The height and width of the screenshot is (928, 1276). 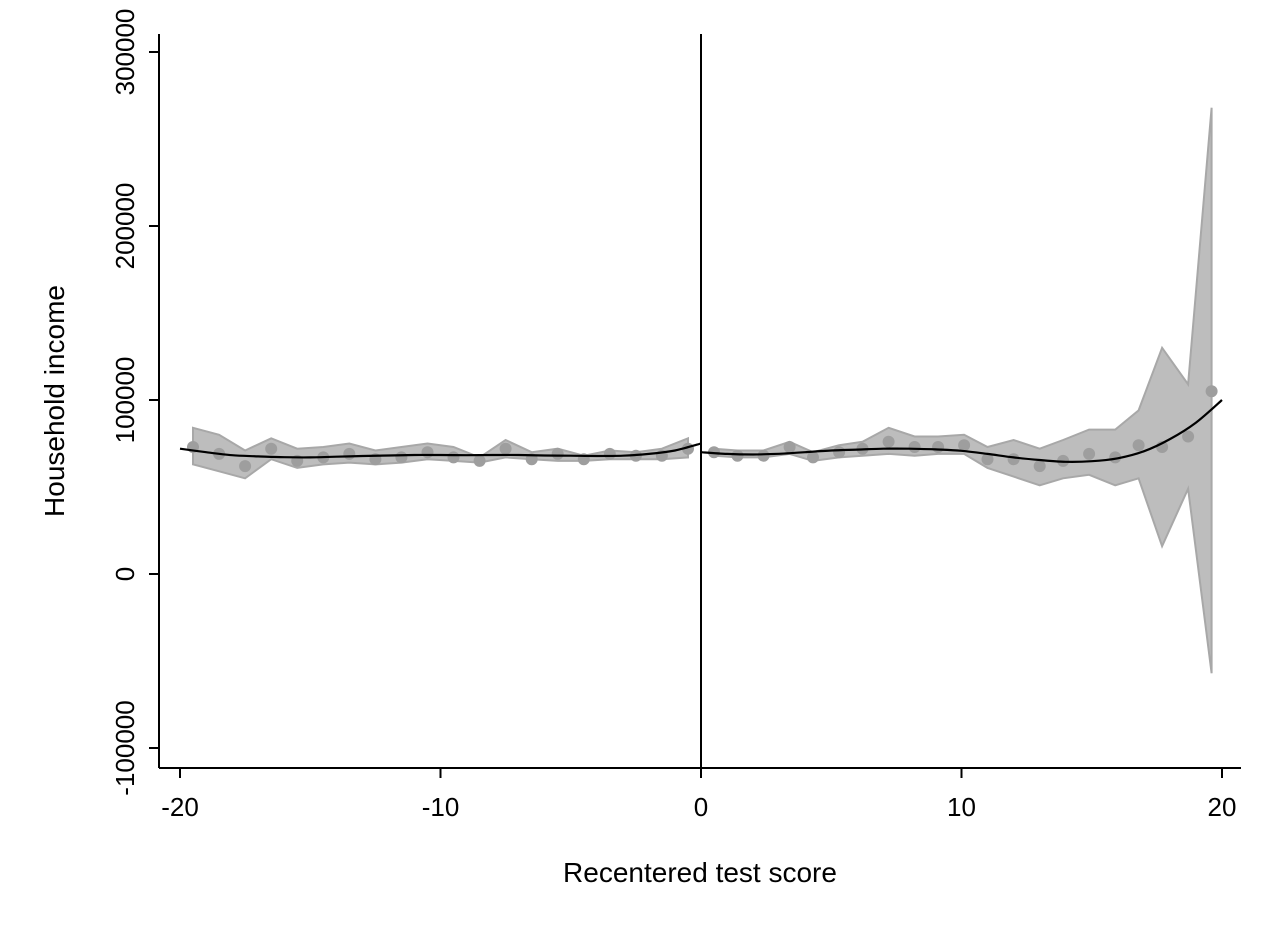 I want to click on fit-lines-layer, so click(x=701, y=431).